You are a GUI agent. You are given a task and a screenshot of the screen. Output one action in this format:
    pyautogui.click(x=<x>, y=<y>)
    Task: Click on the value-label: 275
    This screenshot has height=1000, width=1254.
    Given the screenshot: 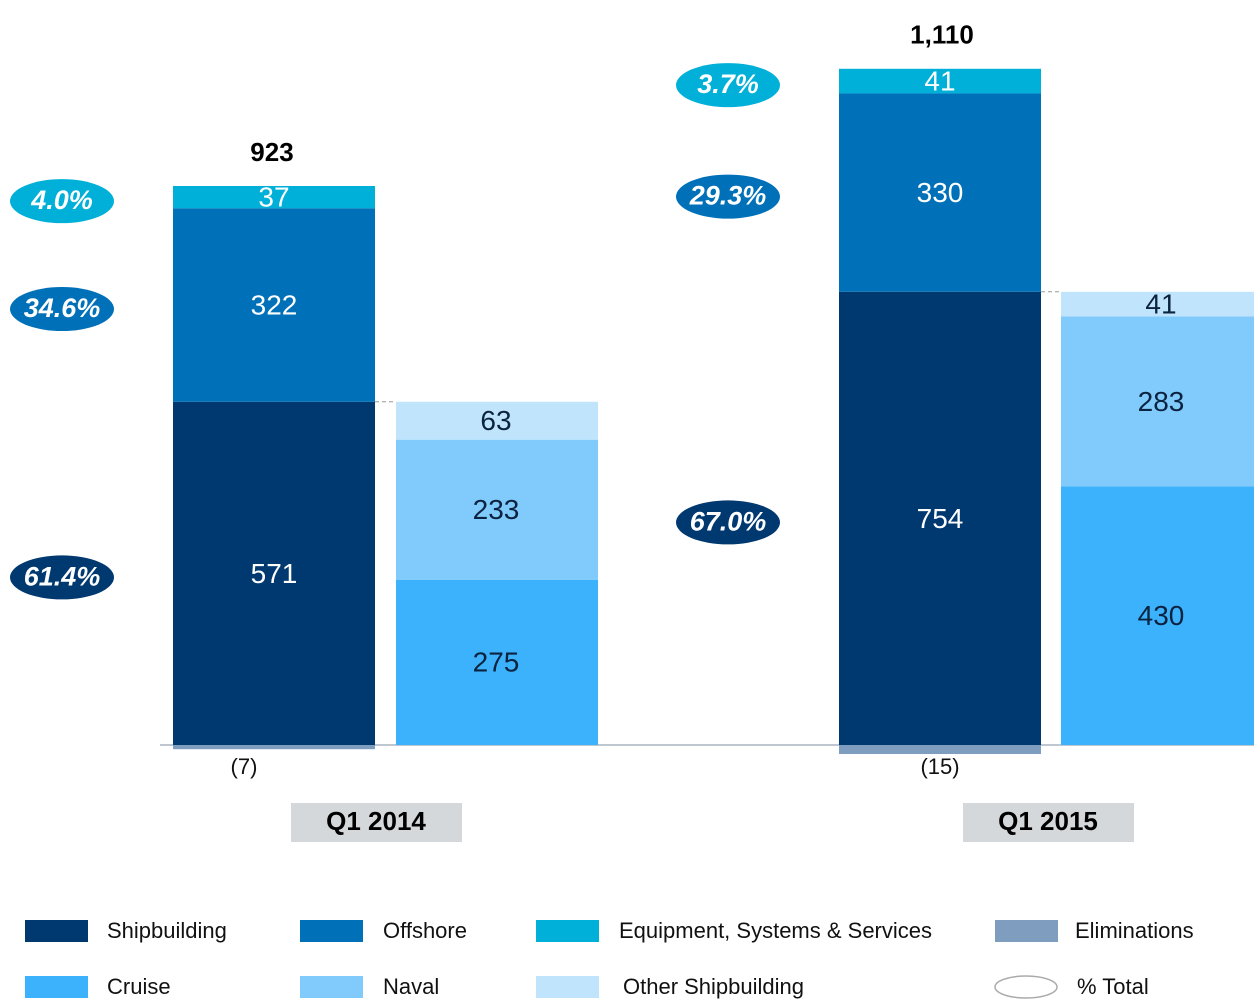 What is the action you would take?
    pyautogui.click(x=496, y=662)
    